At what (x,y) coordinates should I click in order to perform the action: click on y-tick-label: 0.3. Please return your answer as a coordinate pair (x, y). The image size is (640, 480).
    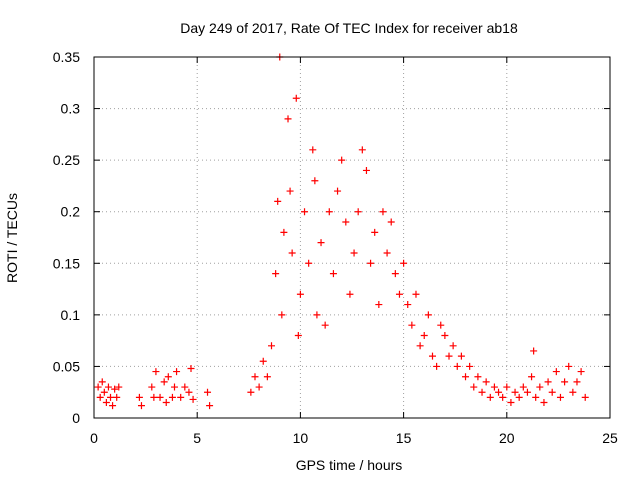
    Looking at the image, I should click on (71, 109).